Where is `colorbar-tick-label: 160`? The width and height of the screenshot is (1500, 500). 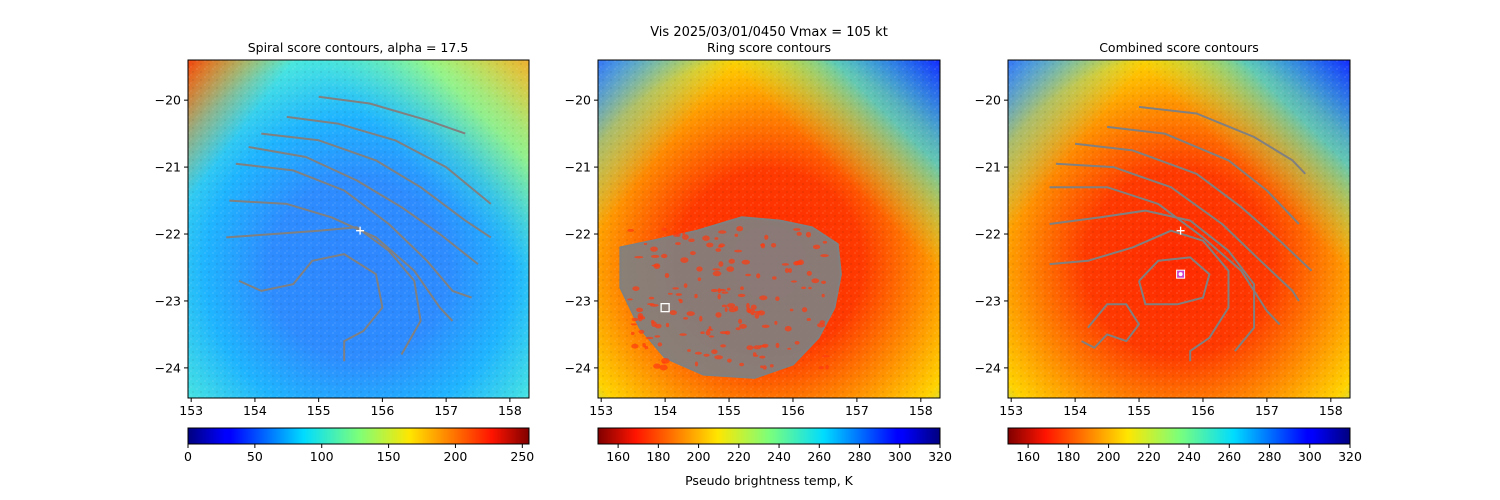 colorbar-tick-label: 160 is located at coordinates (618, 456).